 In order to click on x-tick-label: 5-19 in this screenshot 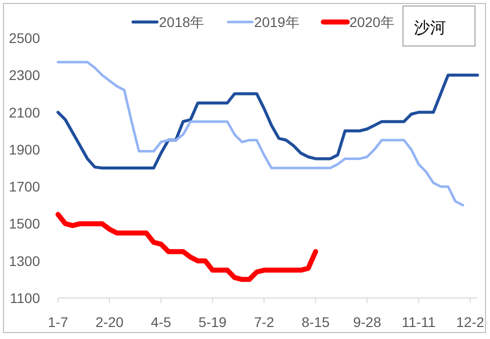, I will do `click(212, 322)`.